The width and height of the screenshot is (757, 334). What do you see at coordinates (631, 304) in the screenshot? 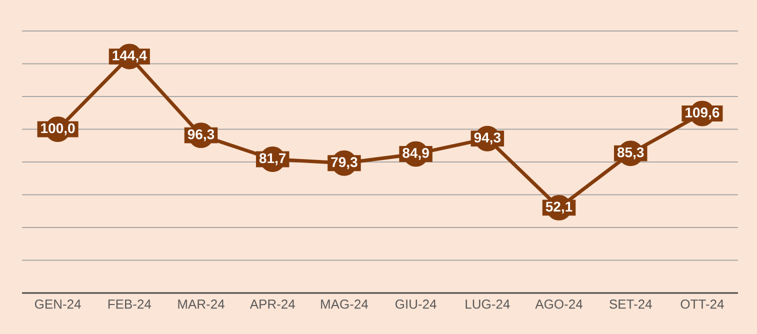
I see `x-tick-label: SET-24` at bounding box center [631, 304].